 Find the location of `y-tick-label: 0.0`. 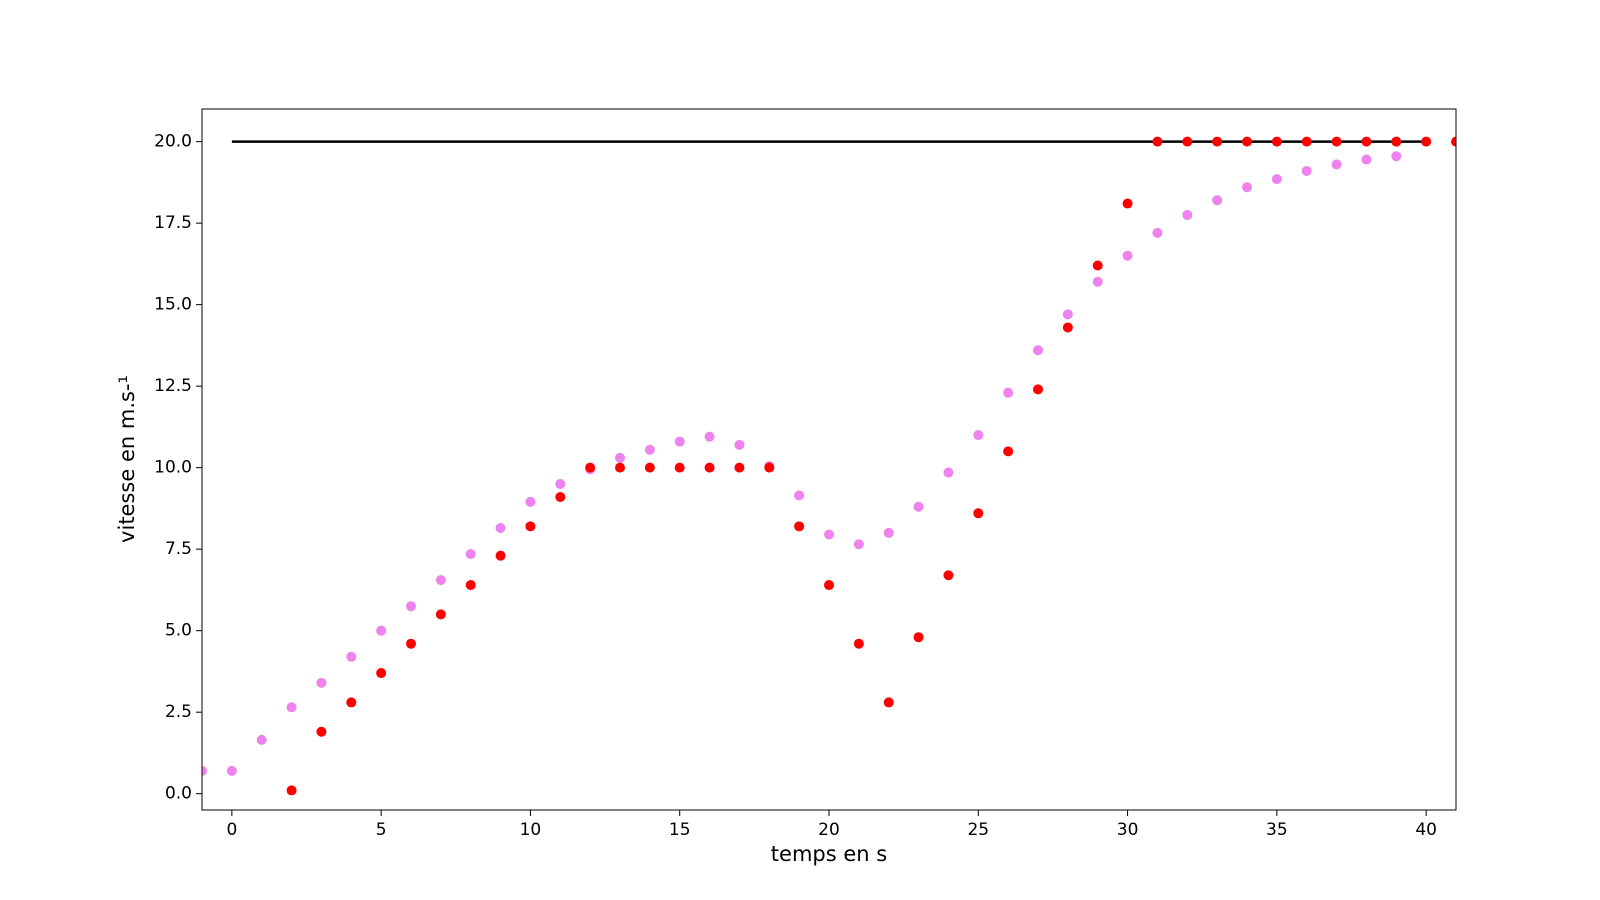

y-tick-label: 0.0 is located at coordinates (178, 794).